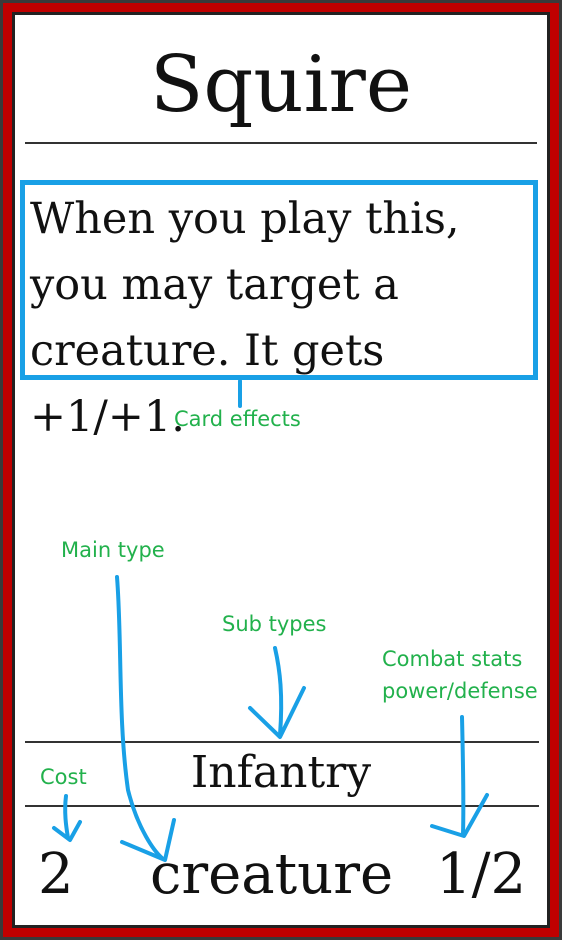  What do you see at coordinates (460, 691) in the screenshot?
I see `label-power-defense: power/defense` at bounding box center [460, 691].